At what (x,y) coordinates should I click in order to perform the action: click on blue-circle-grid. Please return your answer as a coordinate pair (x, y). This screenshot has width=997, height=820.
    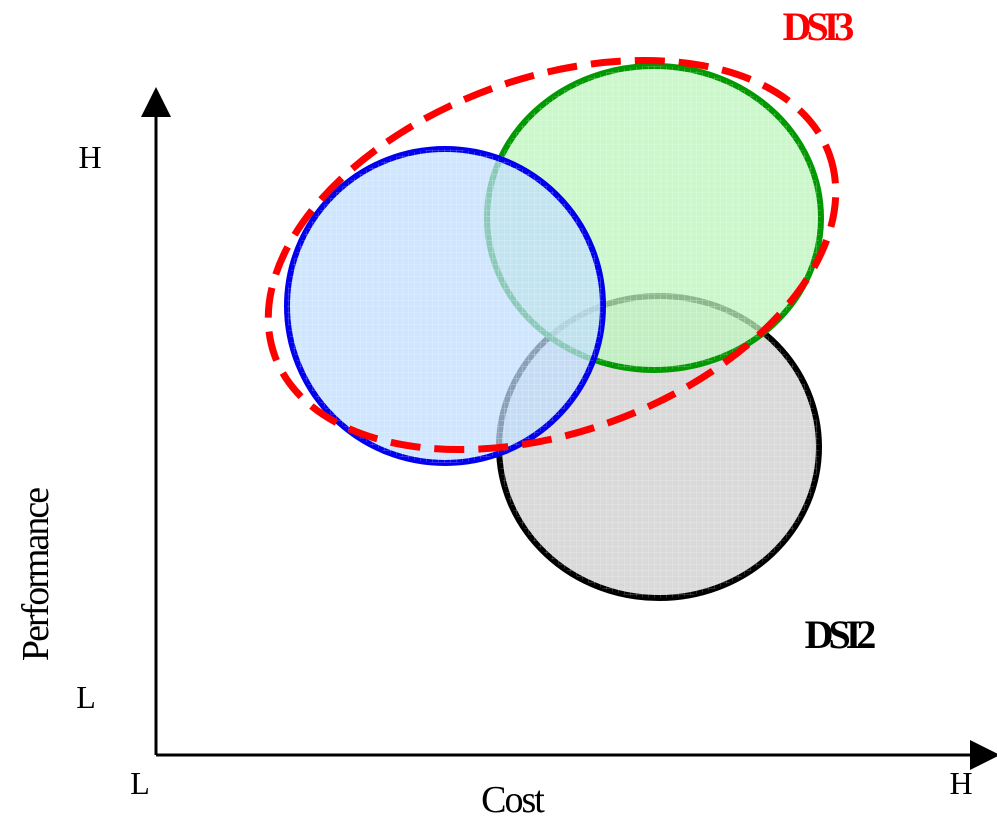
    Looking at the image, I should click on (445, 306).